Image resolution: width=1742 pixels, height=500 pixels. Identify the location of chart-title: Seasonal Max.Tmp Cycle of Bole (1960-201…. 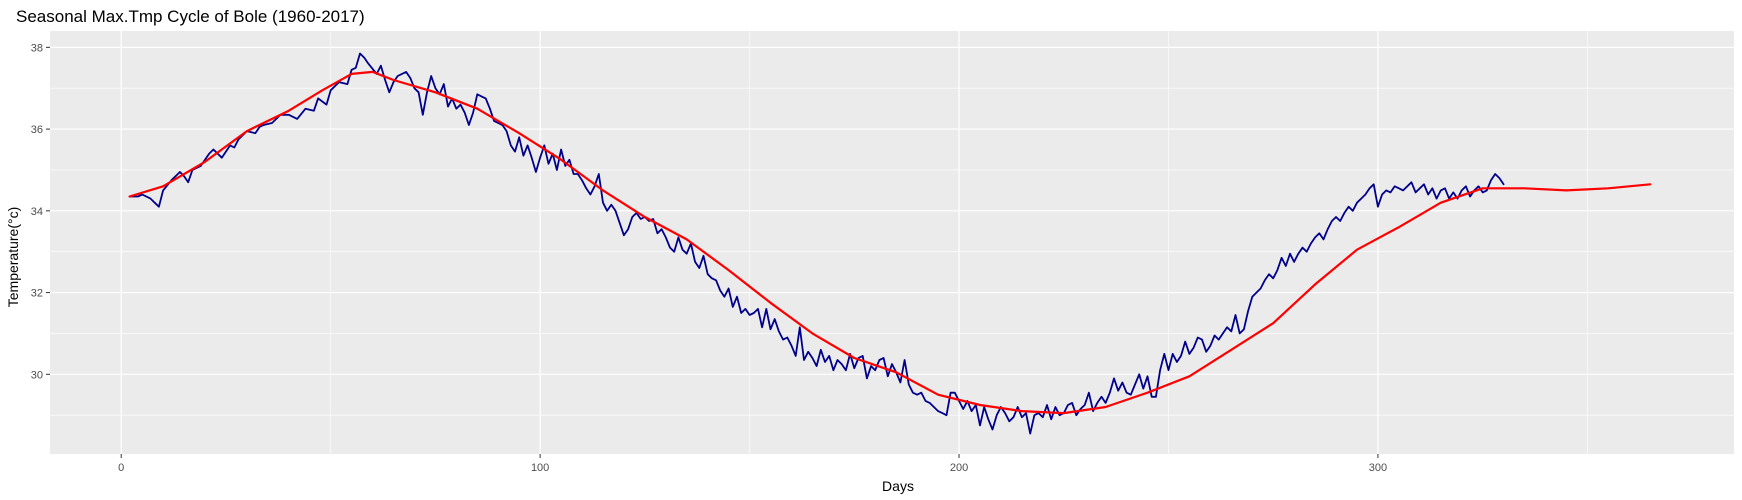
(190, 16).